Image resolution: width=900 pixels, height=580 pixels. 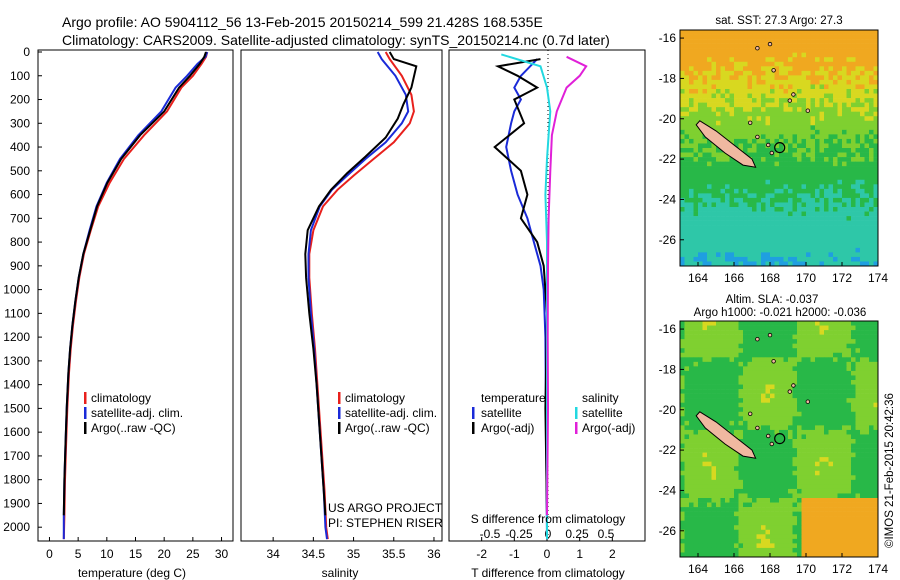 What do you see at coordinates (20, 242) in the screenshot?
I see `depth-tick-label: 800` at bounding box center [20, 242].